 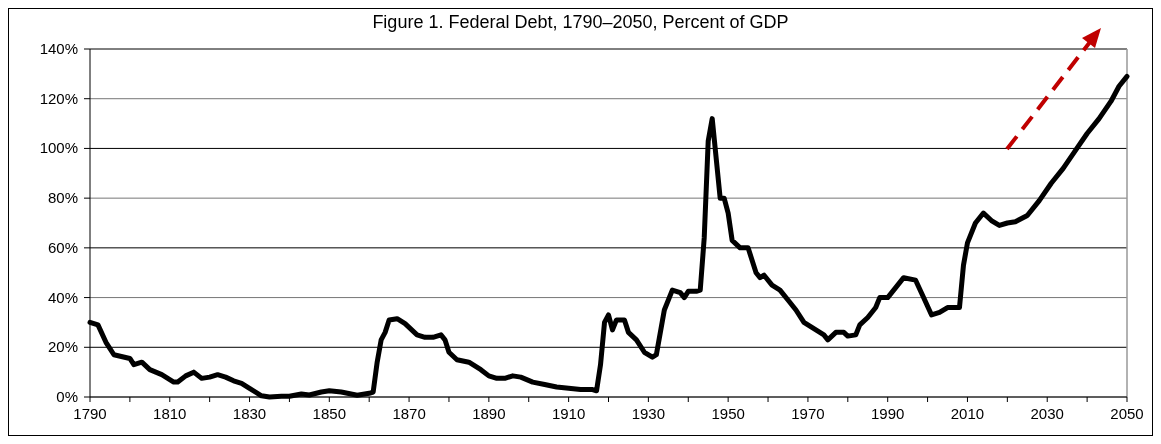 What do you see at coordinates (1127, 413) in the screenshot?
I see `x-tick-label: 2050` at bounding box center [1127, 413].